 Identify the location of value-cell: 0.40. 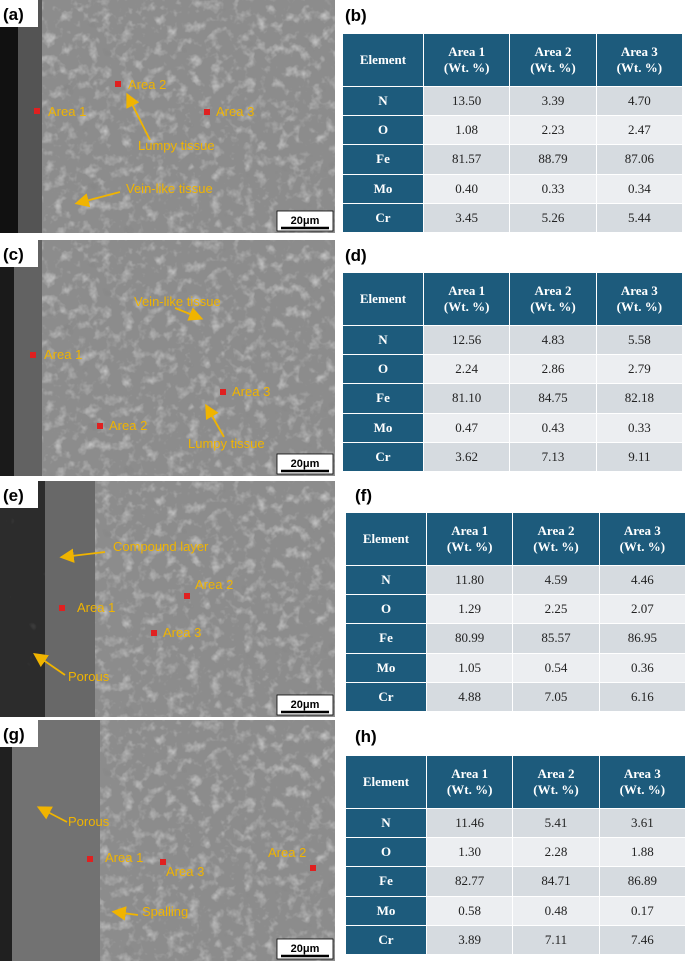
(466, 188).